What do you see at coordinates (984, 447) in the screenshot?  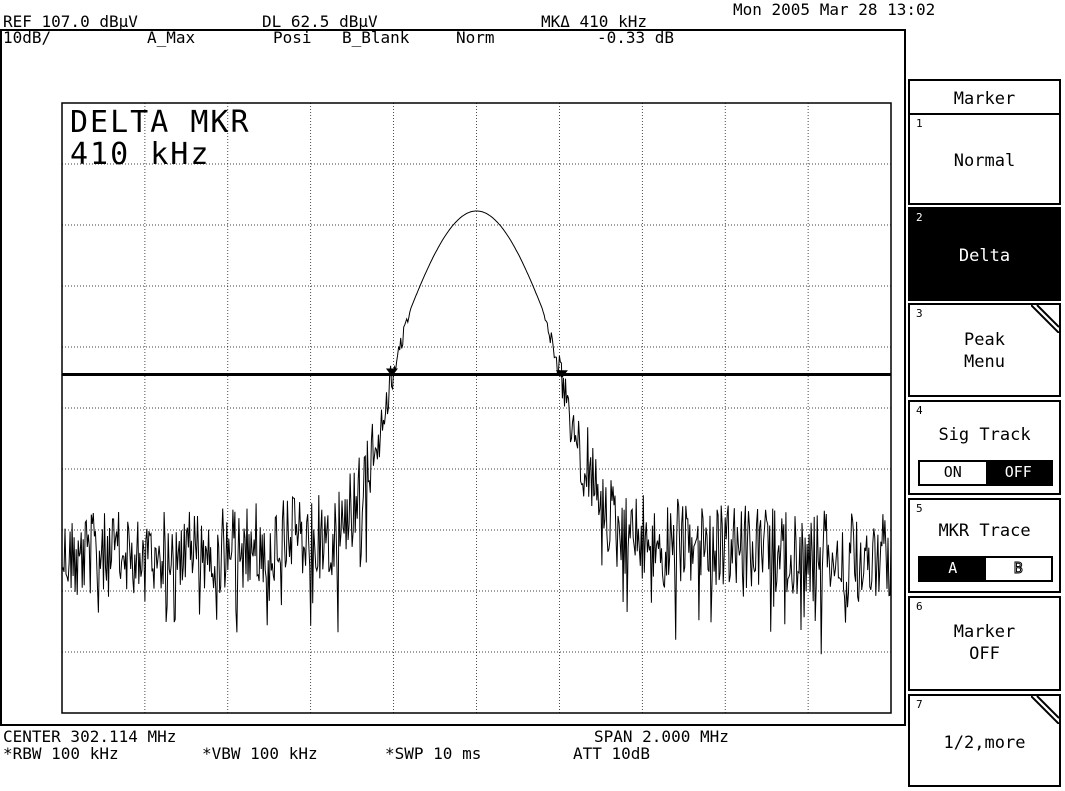 I see `softkey-sig-track: 4 Sig Track ON OFF` at bounding box center [984, 447].